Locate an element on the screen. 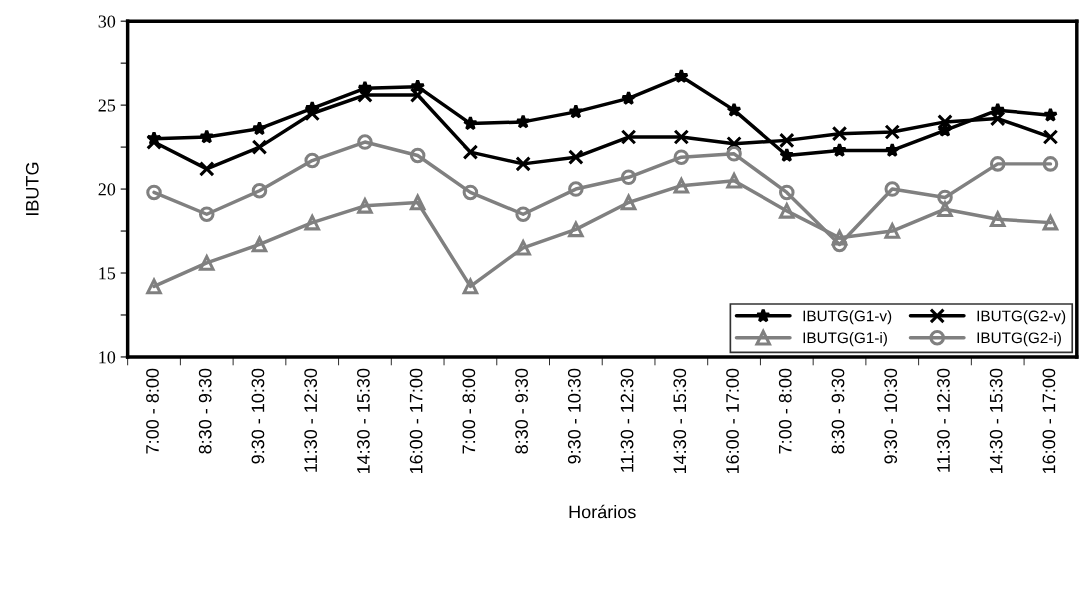  y-tick-label: 10 is located at coordinates (107, 357).